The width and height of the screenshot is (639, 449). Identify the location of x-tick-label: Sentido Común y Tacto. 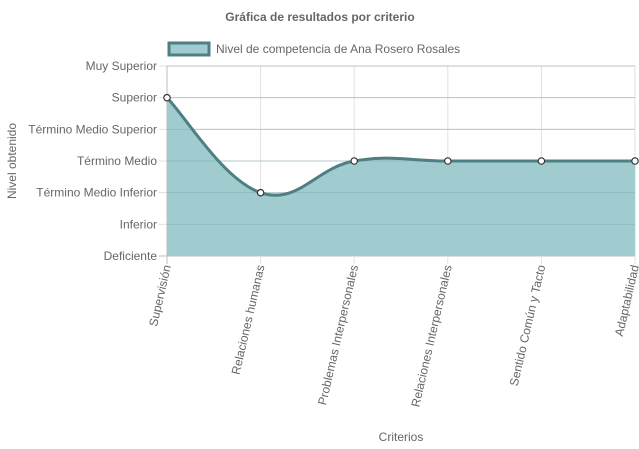
(528, 325).